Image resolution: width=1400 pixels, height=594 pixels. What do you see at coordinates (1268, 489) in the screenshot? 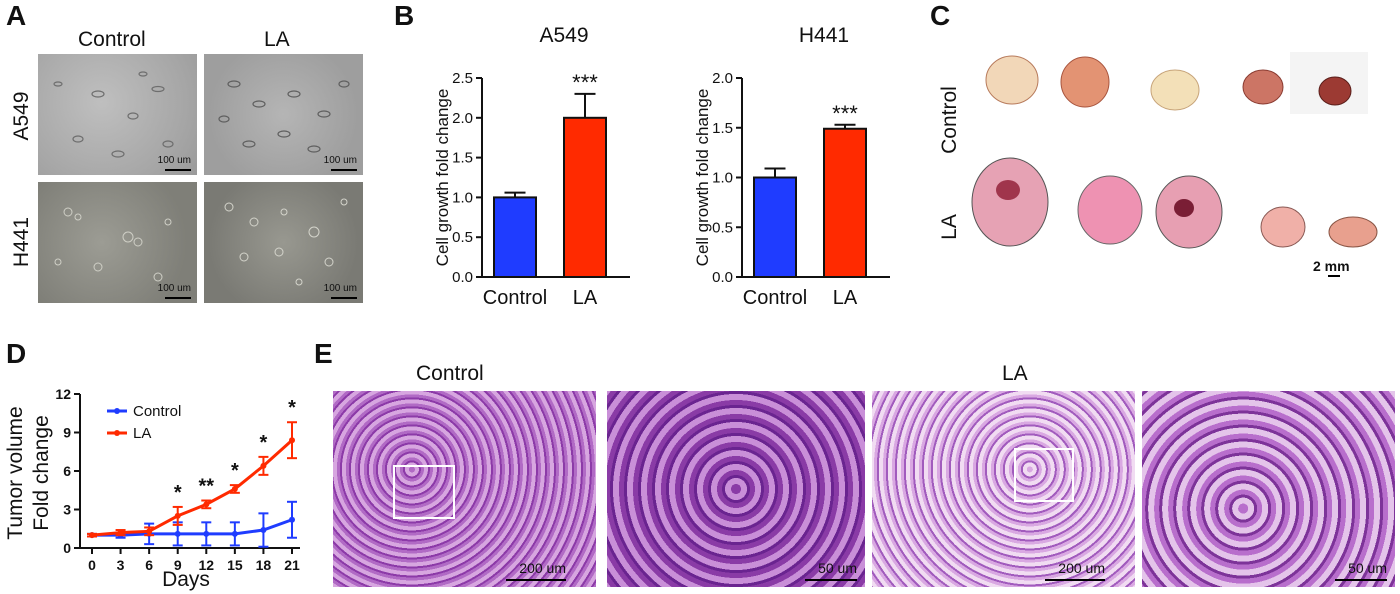
I see `he-image-la-high: 50 um` at bounding box center [1268, 489].